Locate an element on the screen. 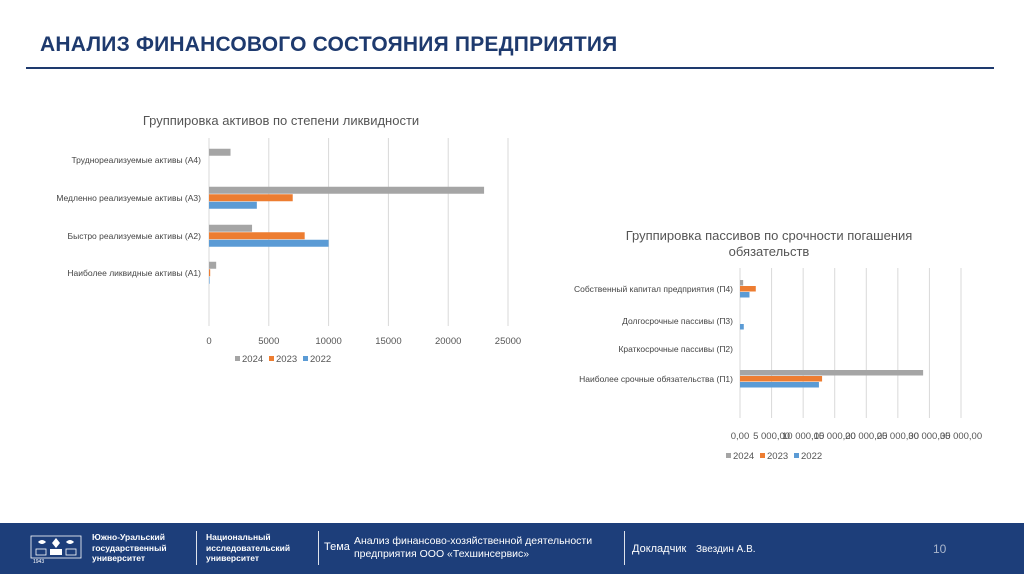  tick-label: 10 000,00 is located at coordinates (803, 436).